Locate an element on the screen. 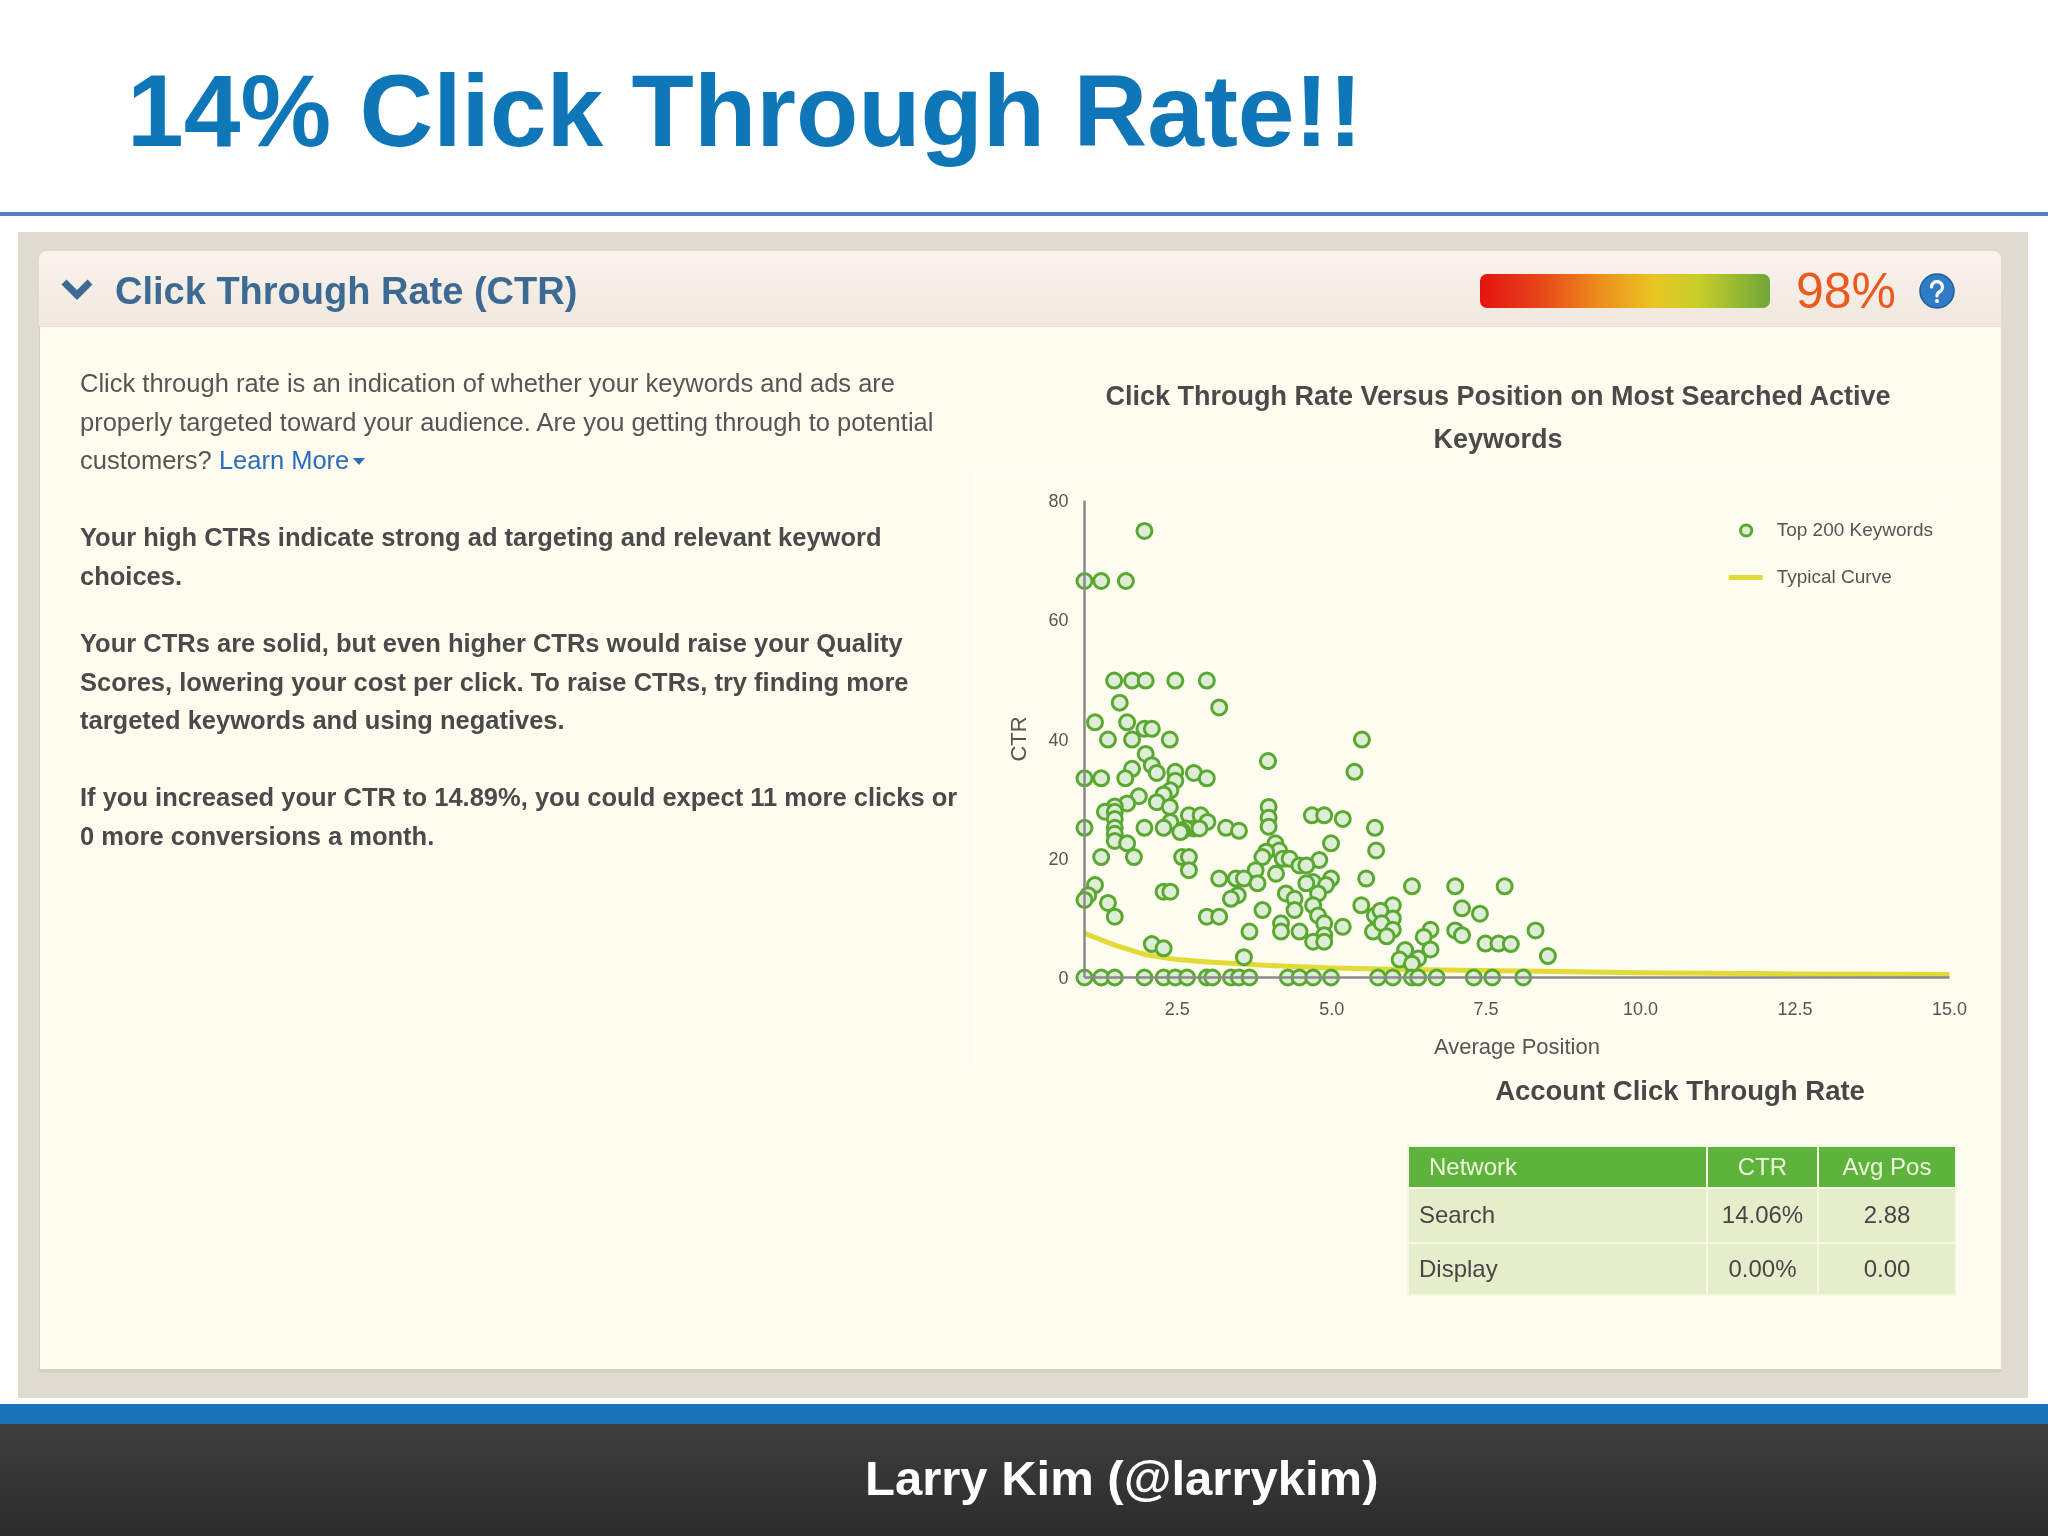  text: 0.00% is located at coordinates (1762, 1269).